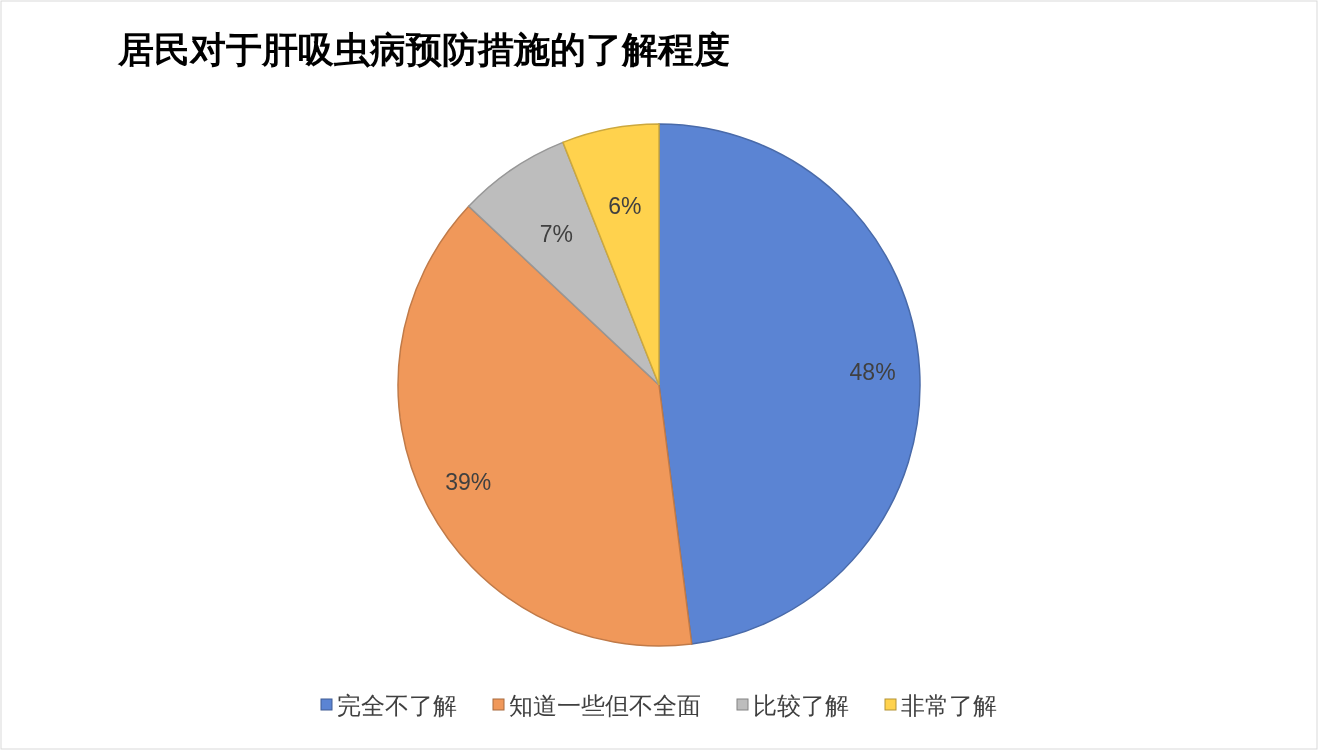 This screenshot has width=1318, height=750. Describe the element at coordinates (468, 482) in the screenshot. I see `data-label: 39%` at that location.